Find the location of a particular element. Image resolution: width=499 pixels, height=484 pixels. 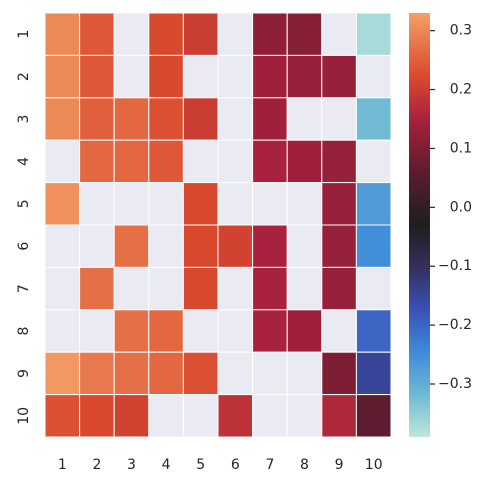

x-tick-label: 4 is located at coordinates (166, 465).